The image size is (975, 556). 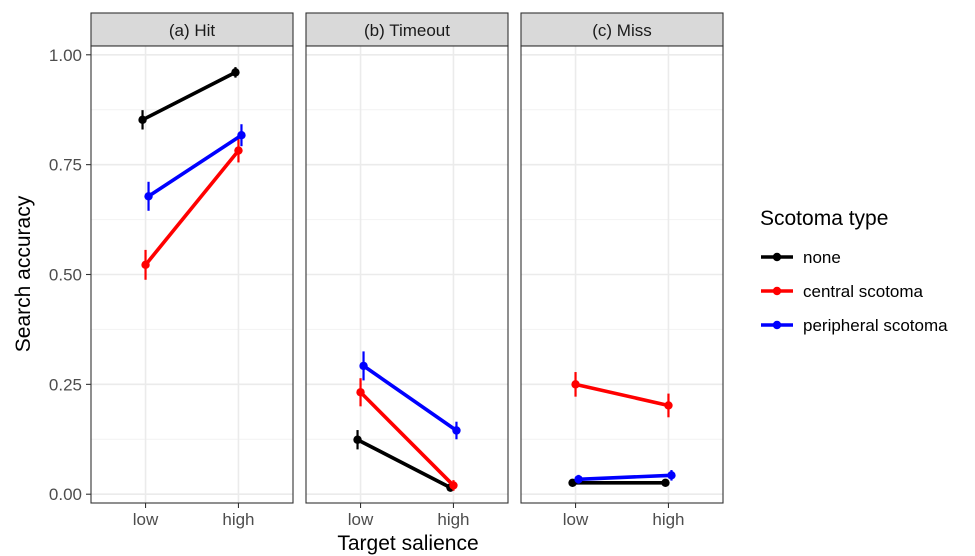 What do you see at coordinates (65, 55) in the screenshot?
I see `y-tick-label: 1.00` at bounding box center [65, 55].